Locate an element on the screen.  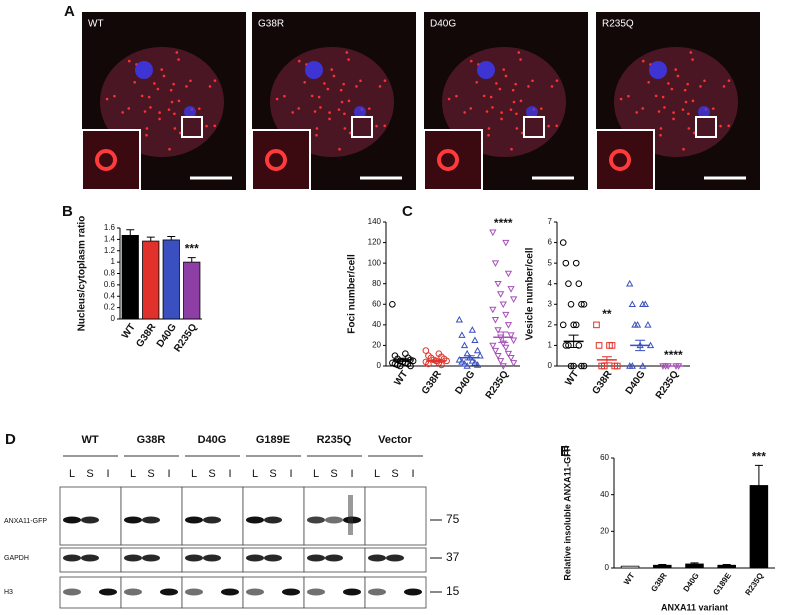
y-tick-label: 6 is located at coordinates (550, 242).